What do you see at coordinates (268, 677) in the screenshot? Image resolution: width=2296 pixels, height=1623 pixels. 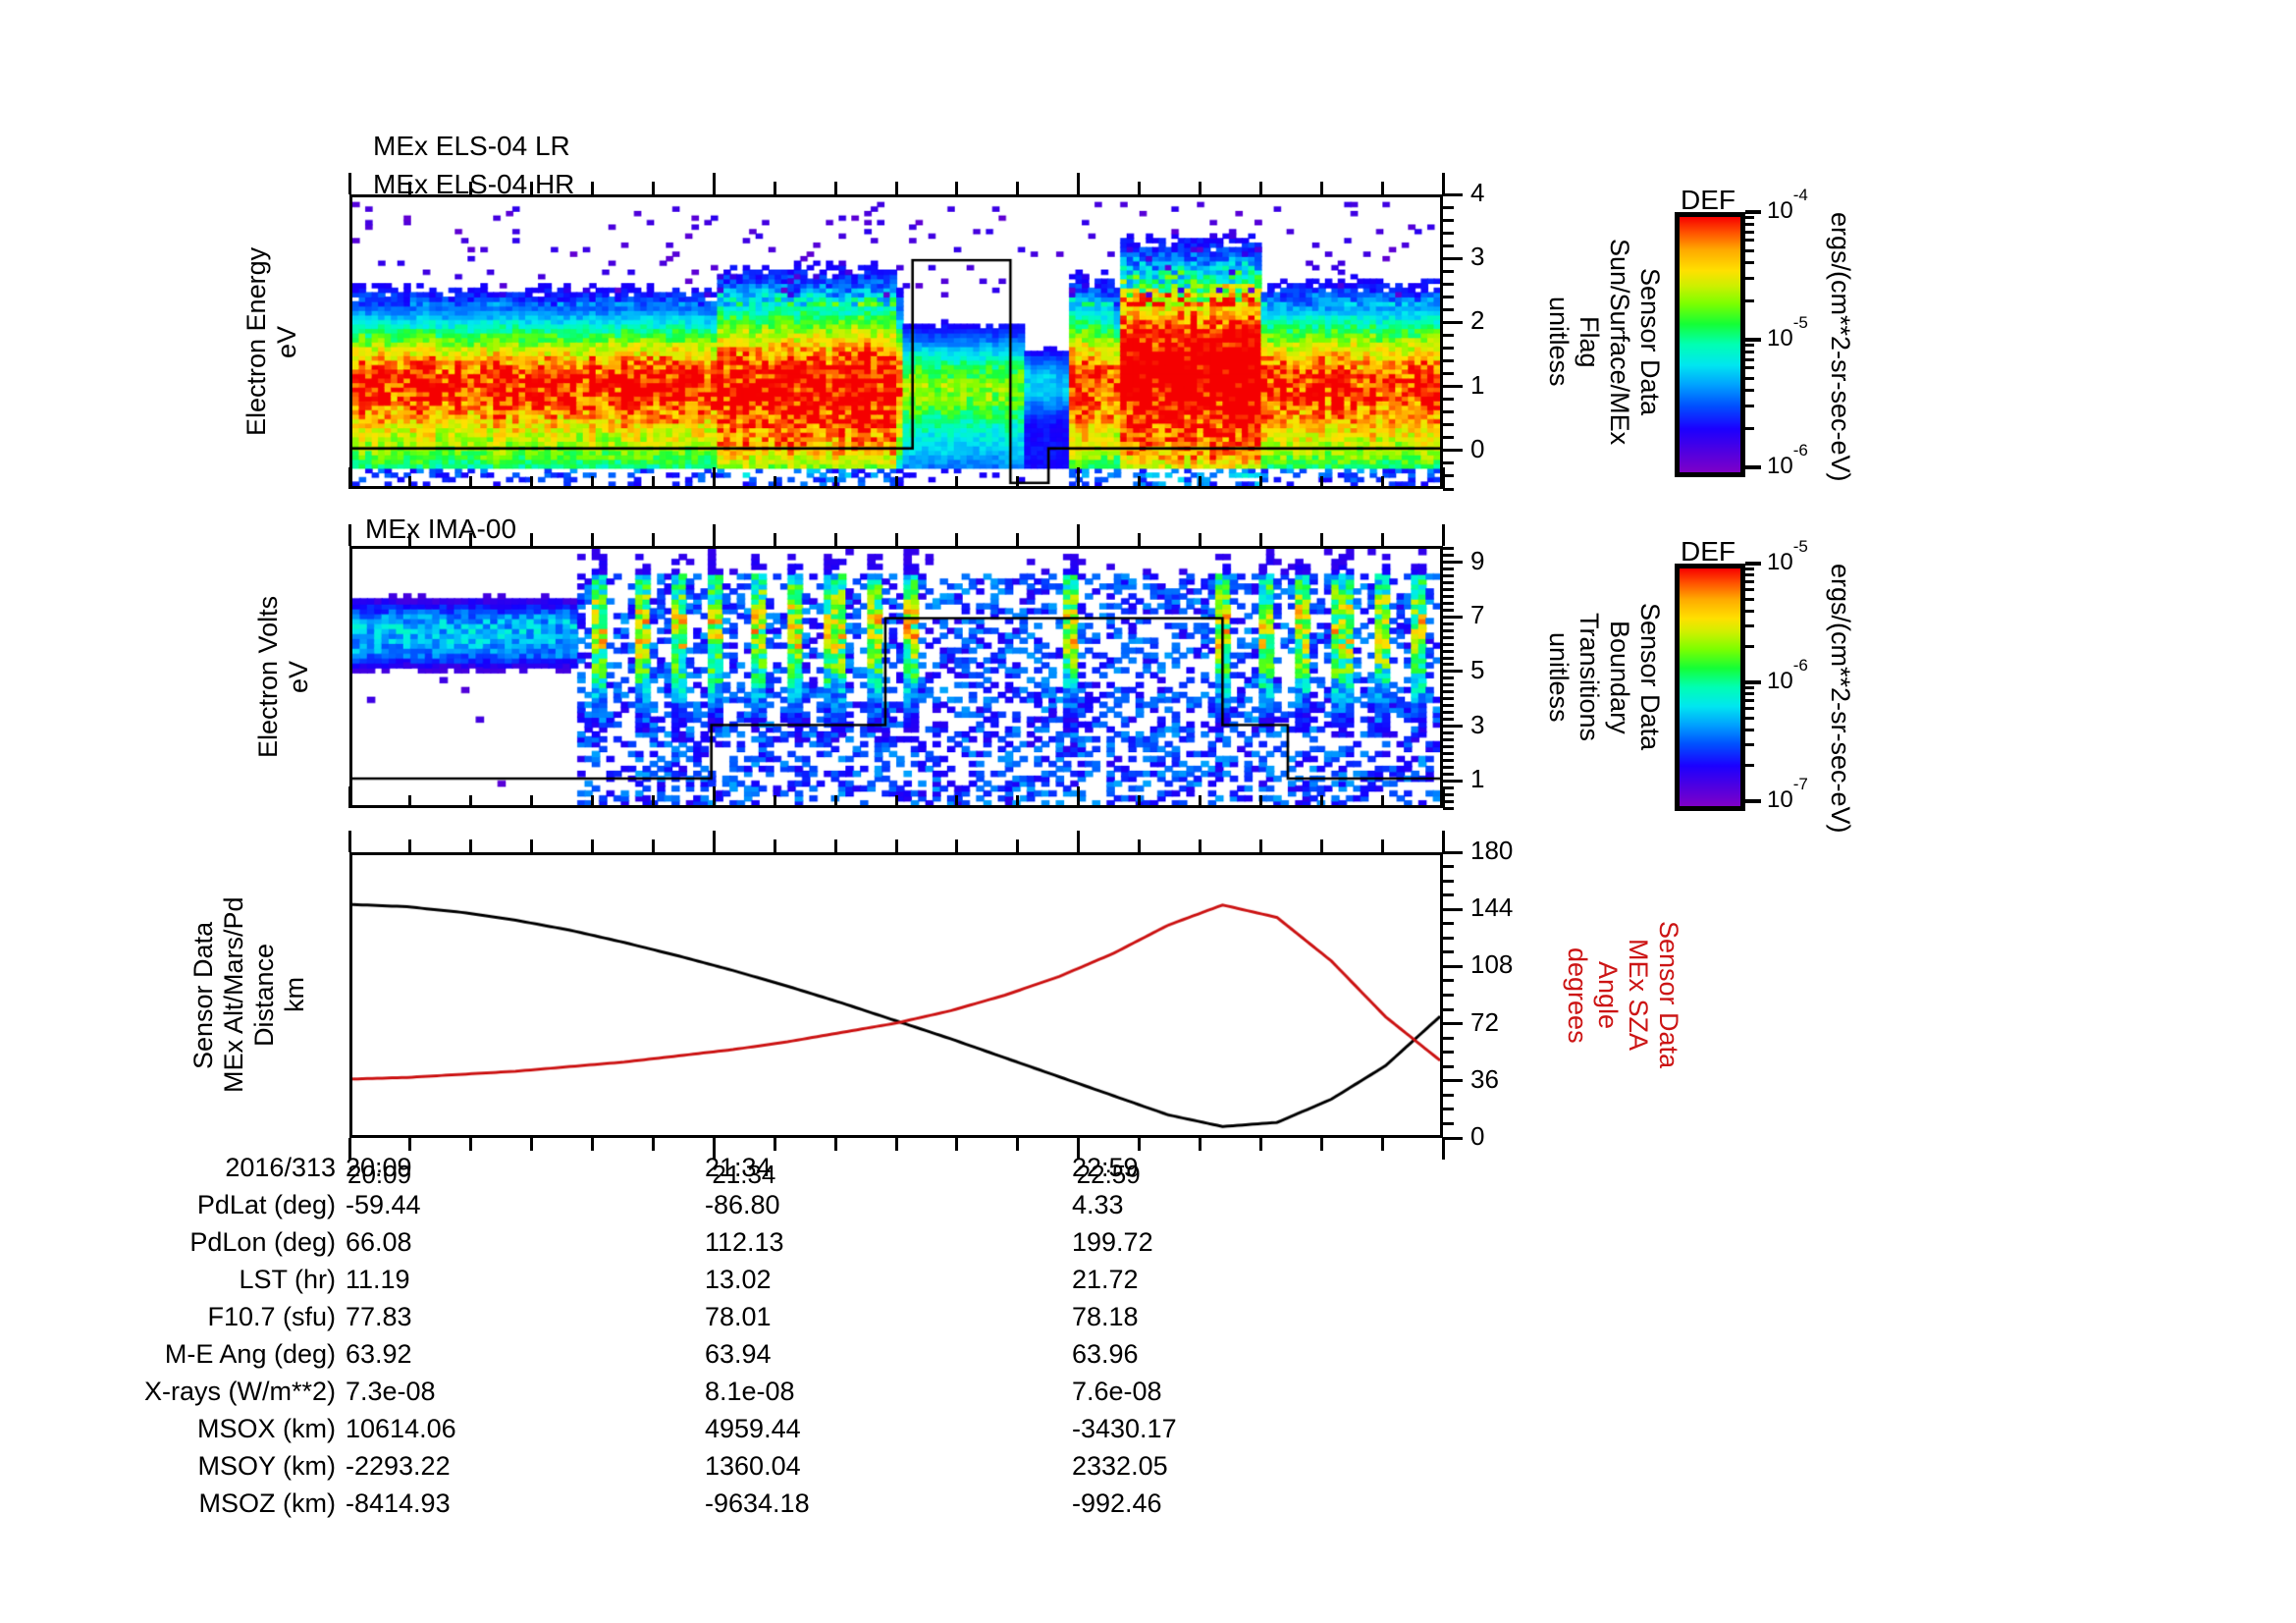 I see `ima-left-axis-line-0: Electron Volts` at bounding box center [268, 677].